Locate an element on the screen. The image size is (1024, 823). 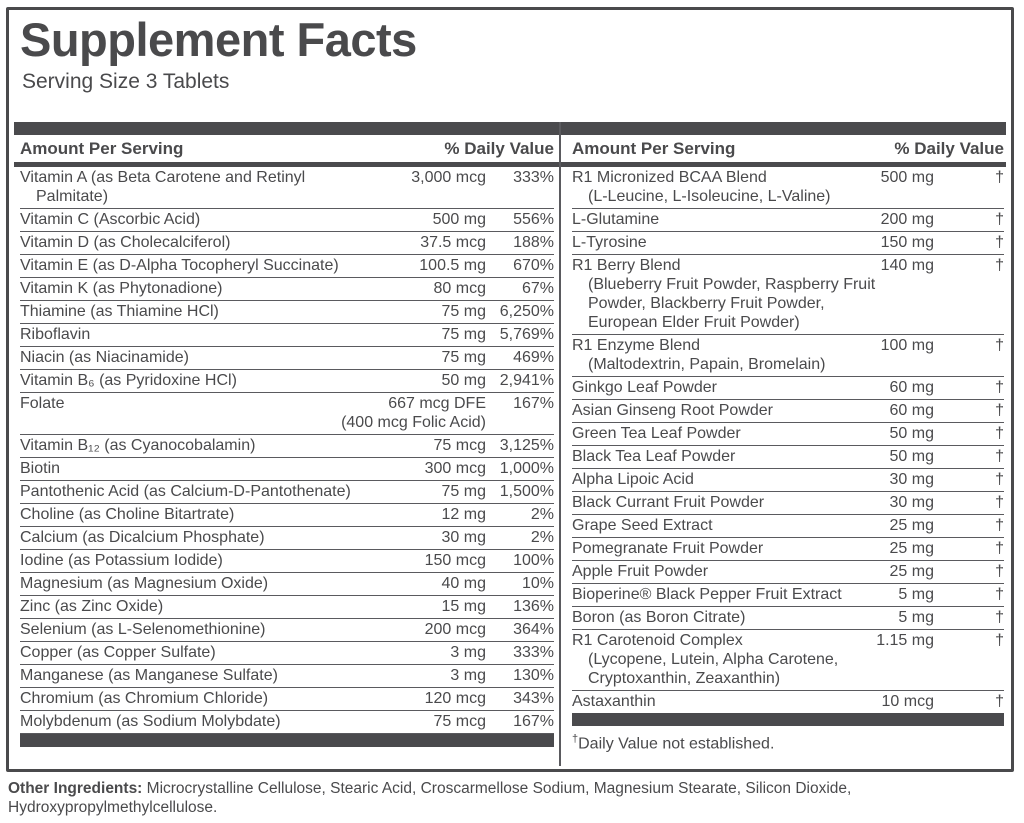
ingredient-name-cell: Vitamin C (Ascorbic Acid) is located at coordinates (226, 219).